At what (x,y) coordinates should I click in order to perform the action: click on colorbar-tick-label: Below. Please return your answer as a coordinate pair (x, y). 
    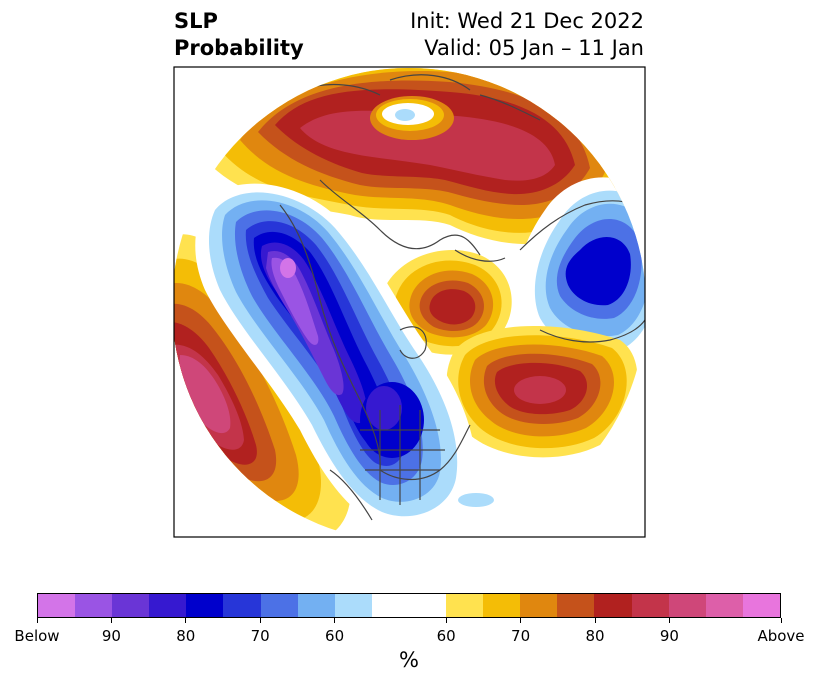
    Looking at the image, I should click on (37, 636).